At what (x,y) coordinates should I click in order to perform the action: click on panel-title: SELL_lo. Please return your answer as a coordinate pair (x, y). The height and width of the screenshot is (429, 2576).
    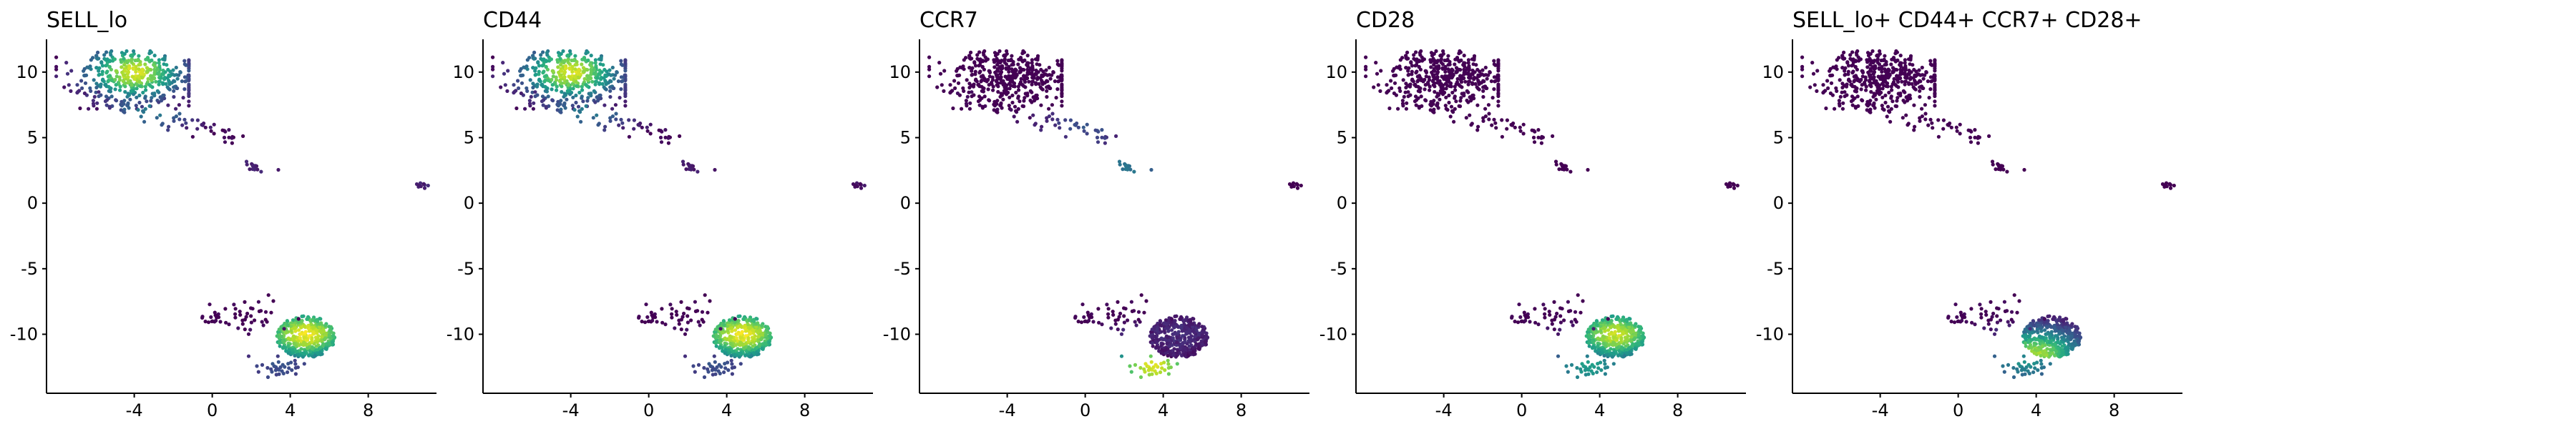
    Looking at the image, I should click on (87, 20).